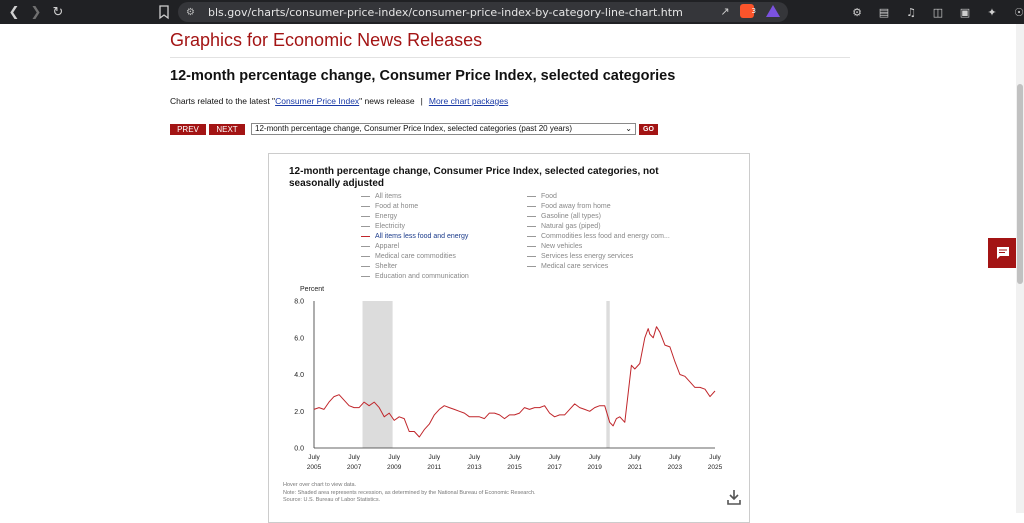  What do you see at coordinates (468, 101) in the screenshot?
I see `more-chart-packages-link: More chart packages` at bounding box center [468, 101].